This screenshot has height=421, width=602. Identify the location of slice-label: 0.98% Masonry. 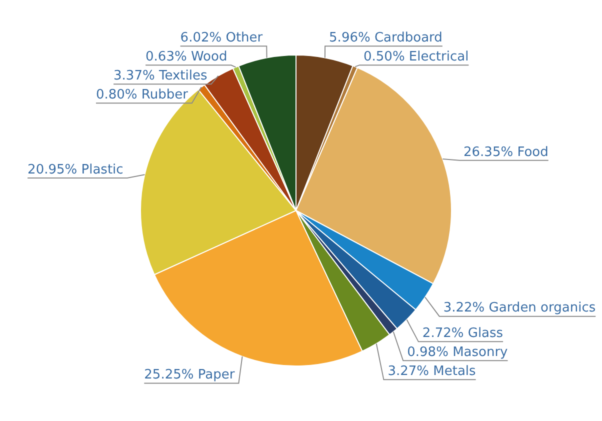
(457, 352).